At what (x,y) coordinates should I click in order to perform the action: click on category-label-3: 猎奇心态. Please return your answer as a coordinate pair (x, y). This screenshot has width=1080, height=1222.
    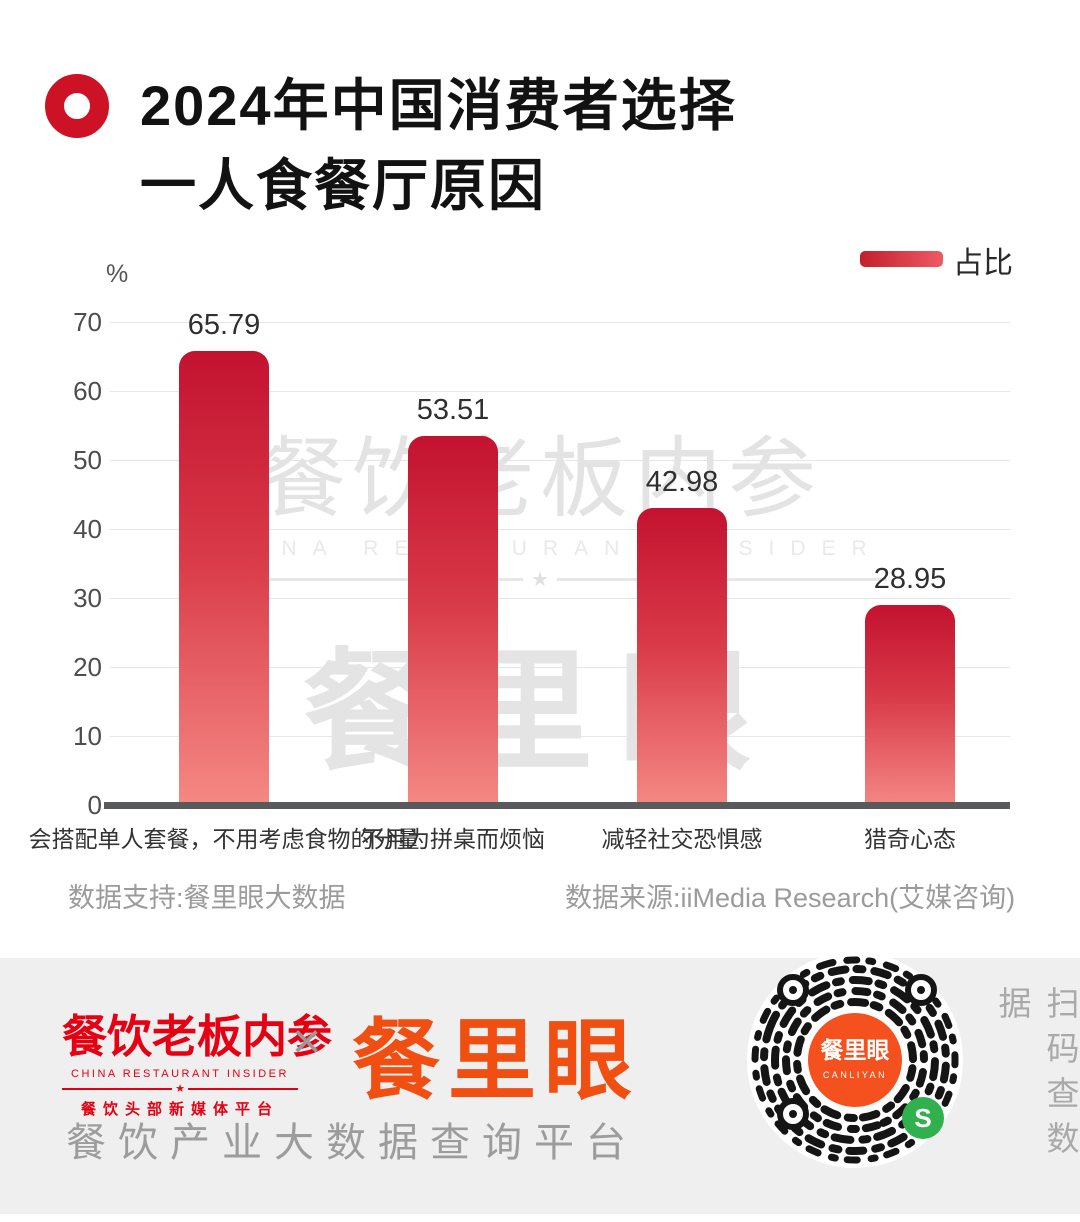
    Looking at the image, I should click on (910, 839).